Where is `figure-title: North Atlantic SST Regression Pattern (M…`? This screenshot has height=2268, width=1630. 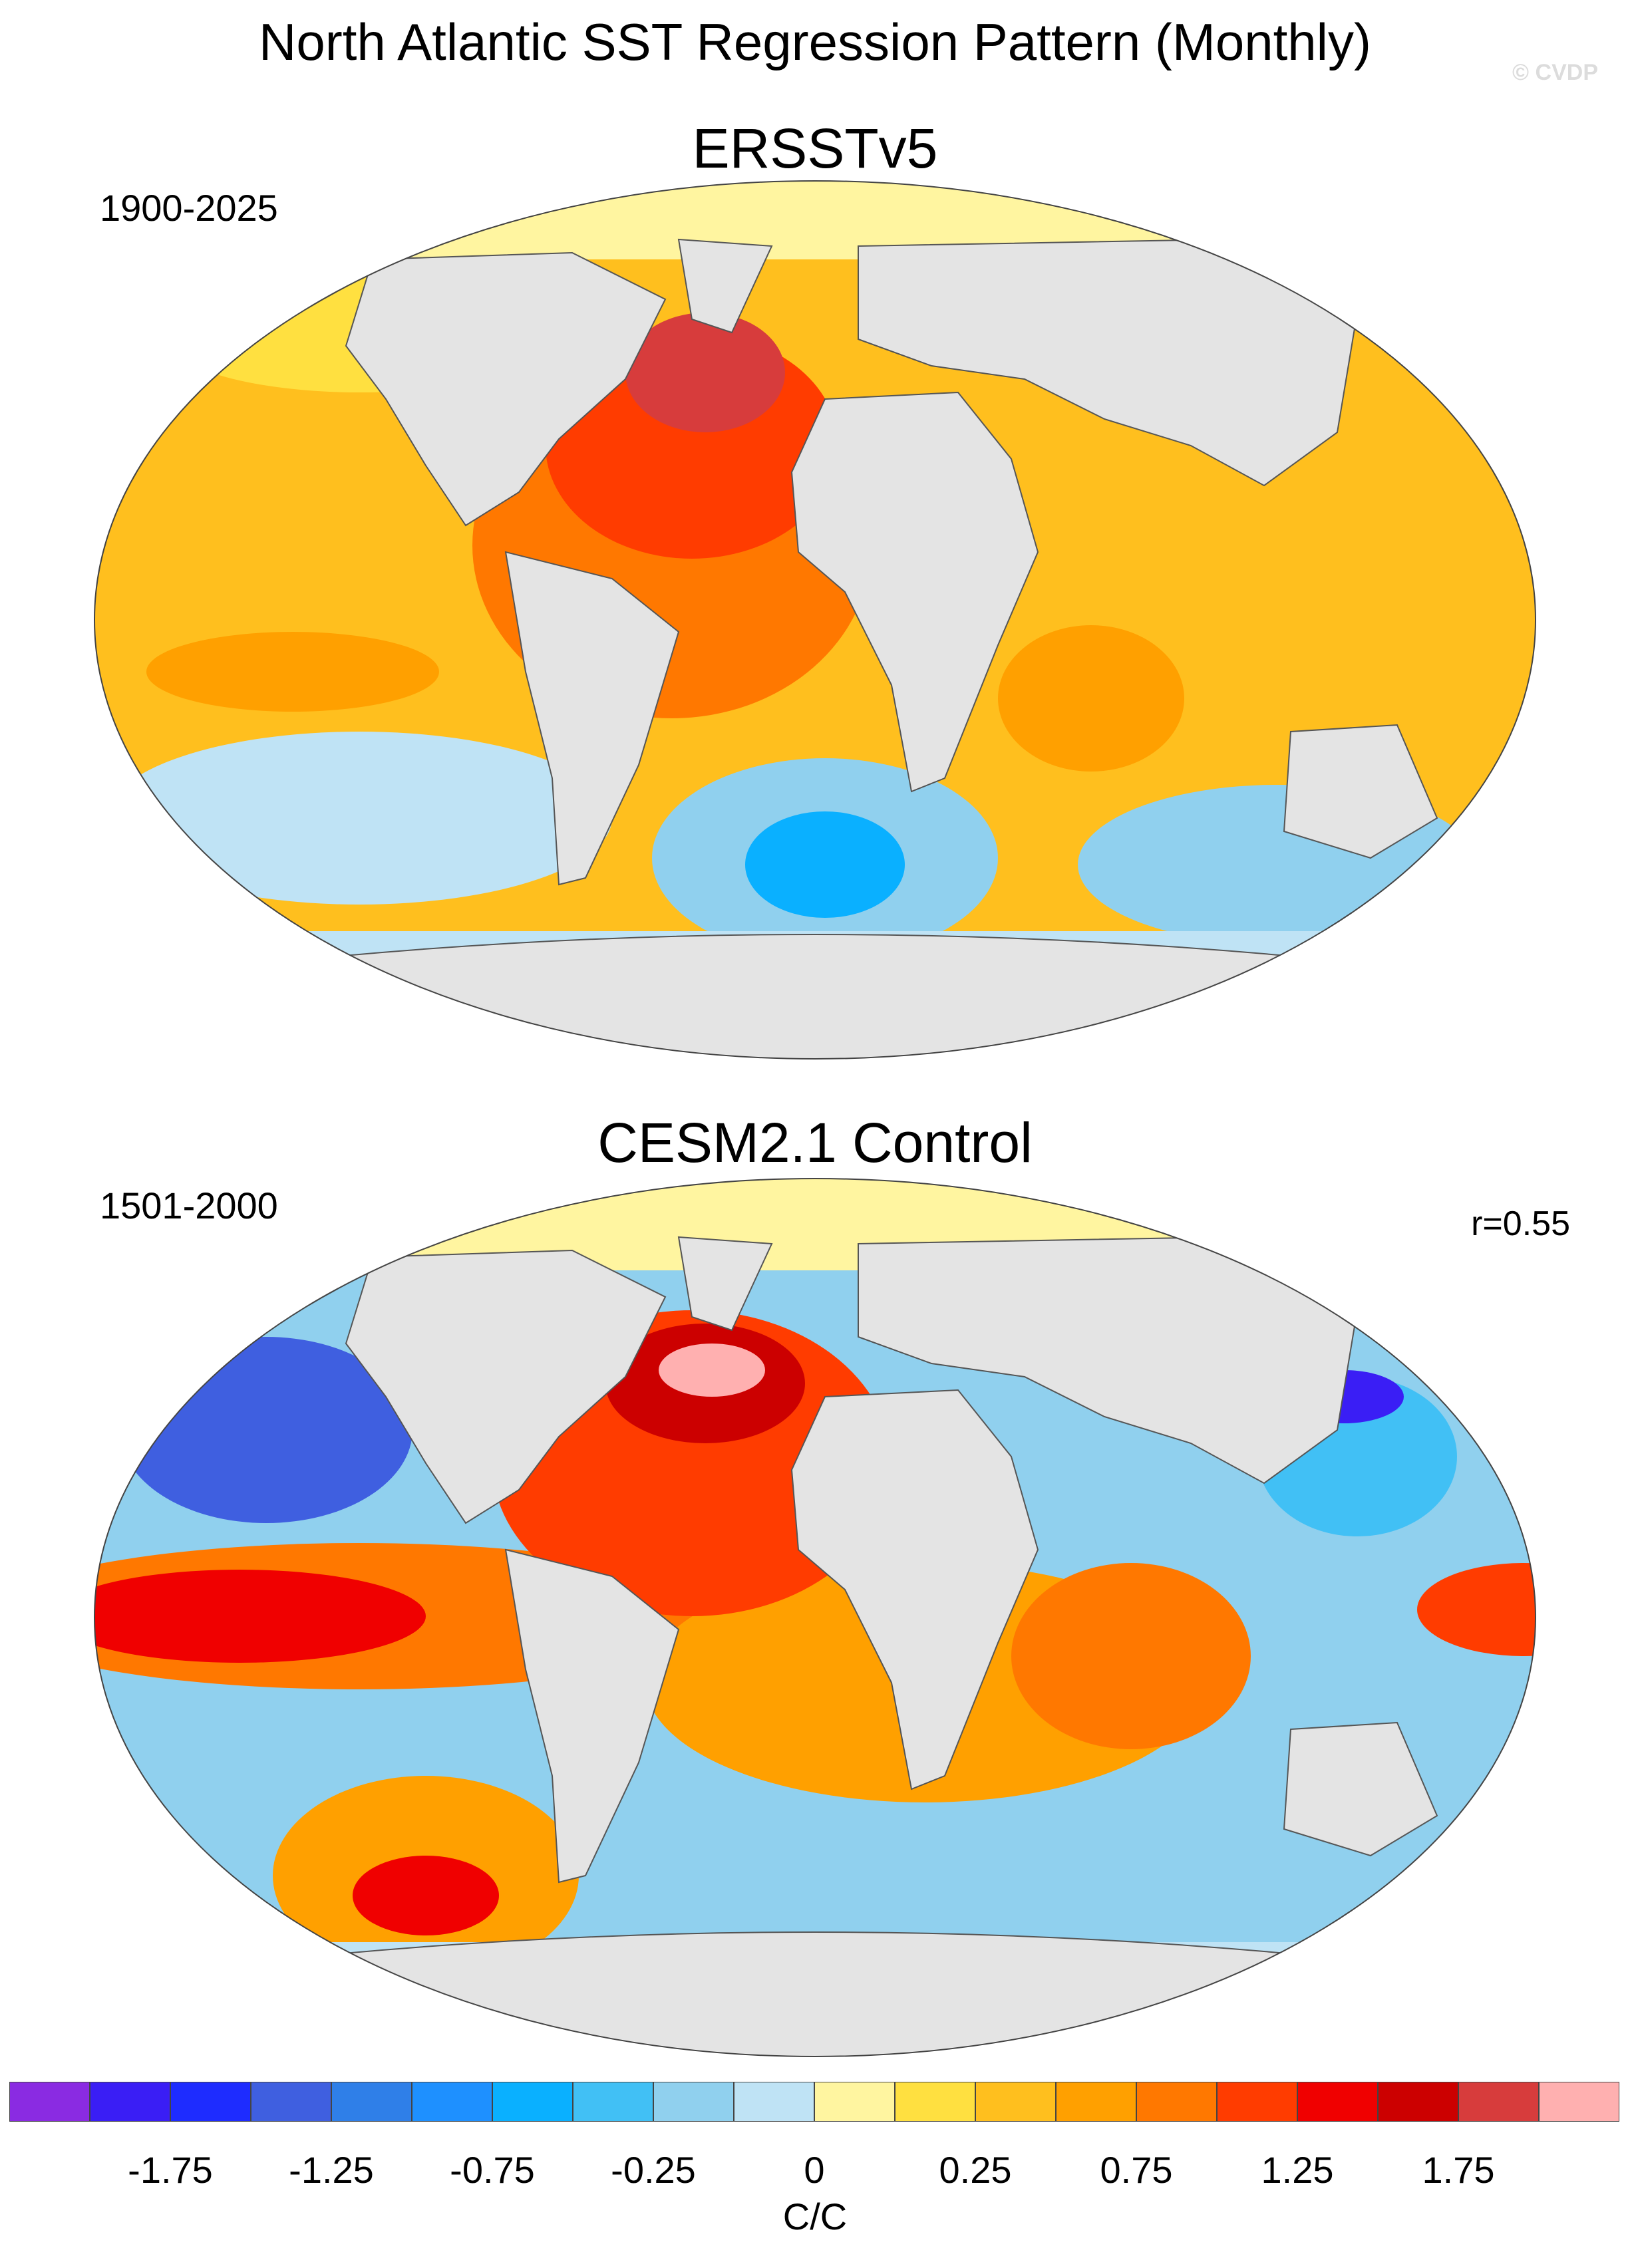 figure-title: North Atlantic SST Regression Pattern (M… is located at coordinates (815, 42).